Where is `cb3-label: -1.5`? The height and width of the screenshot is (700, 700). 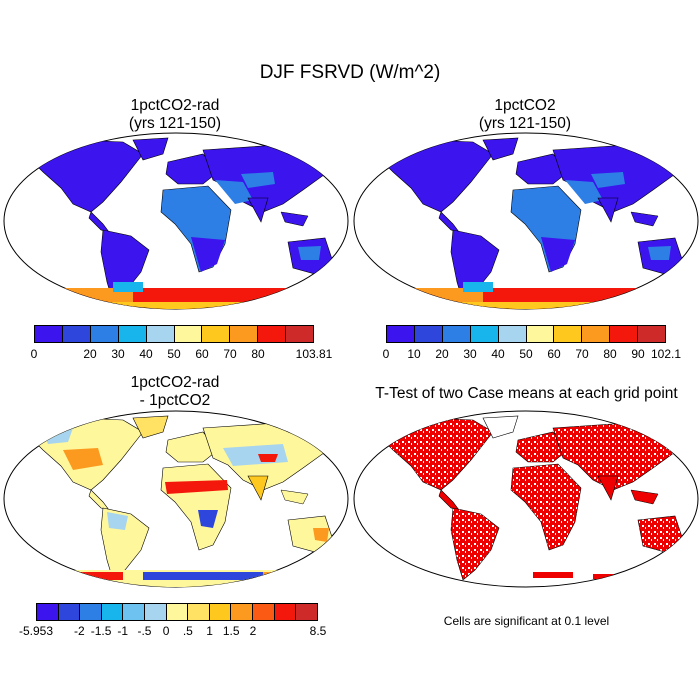
cb3-label: -1.5 is located at coordinates (101, 631).